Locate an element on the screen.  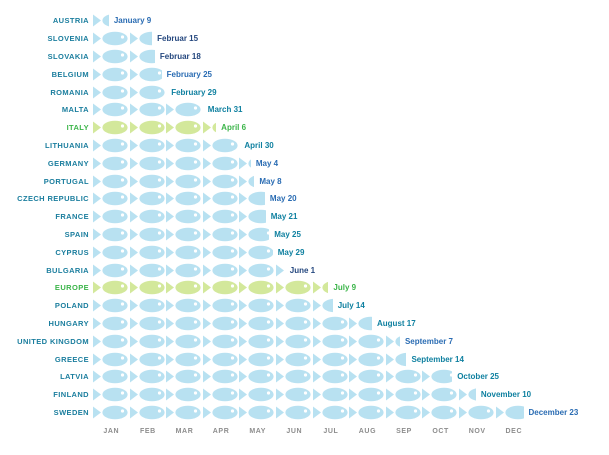
month-tick-label: SEP is located at coordinates (404, 432).